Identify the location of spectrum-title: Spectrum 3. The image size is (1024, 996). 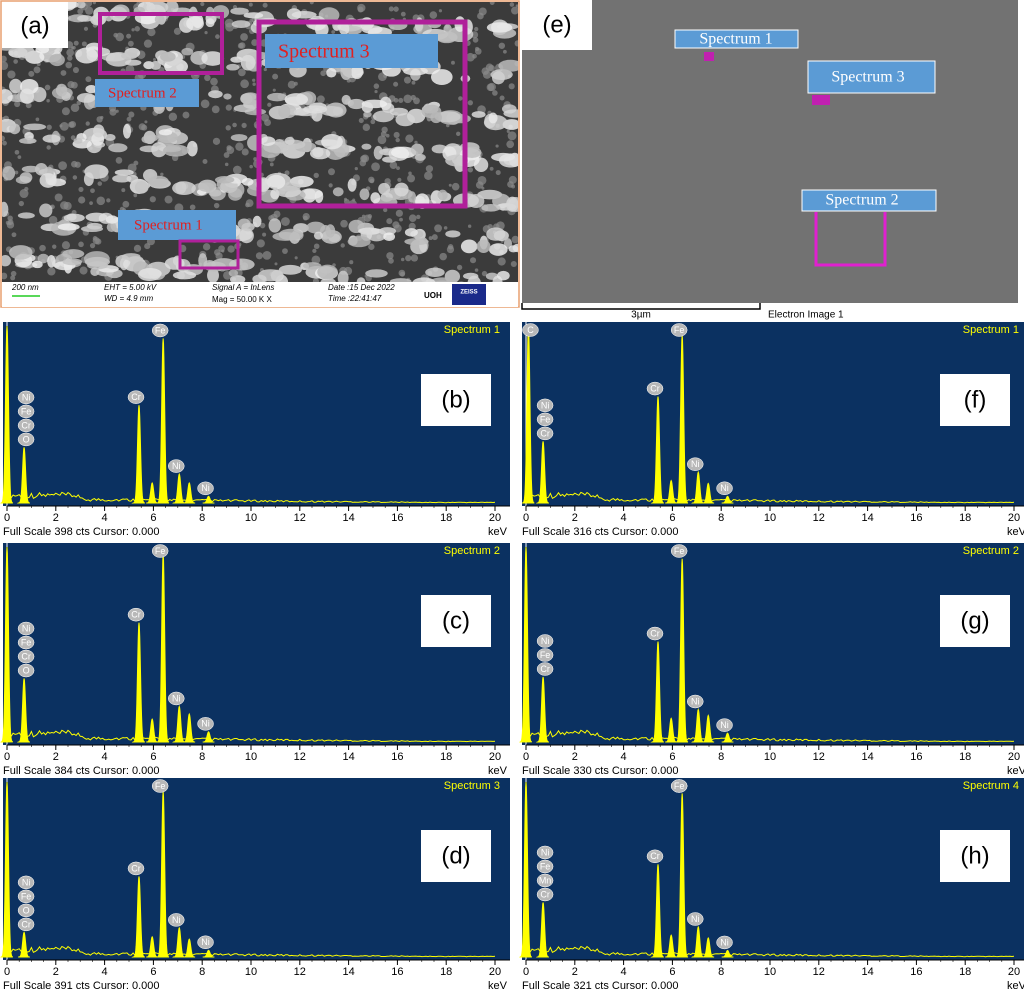
(472, 786).